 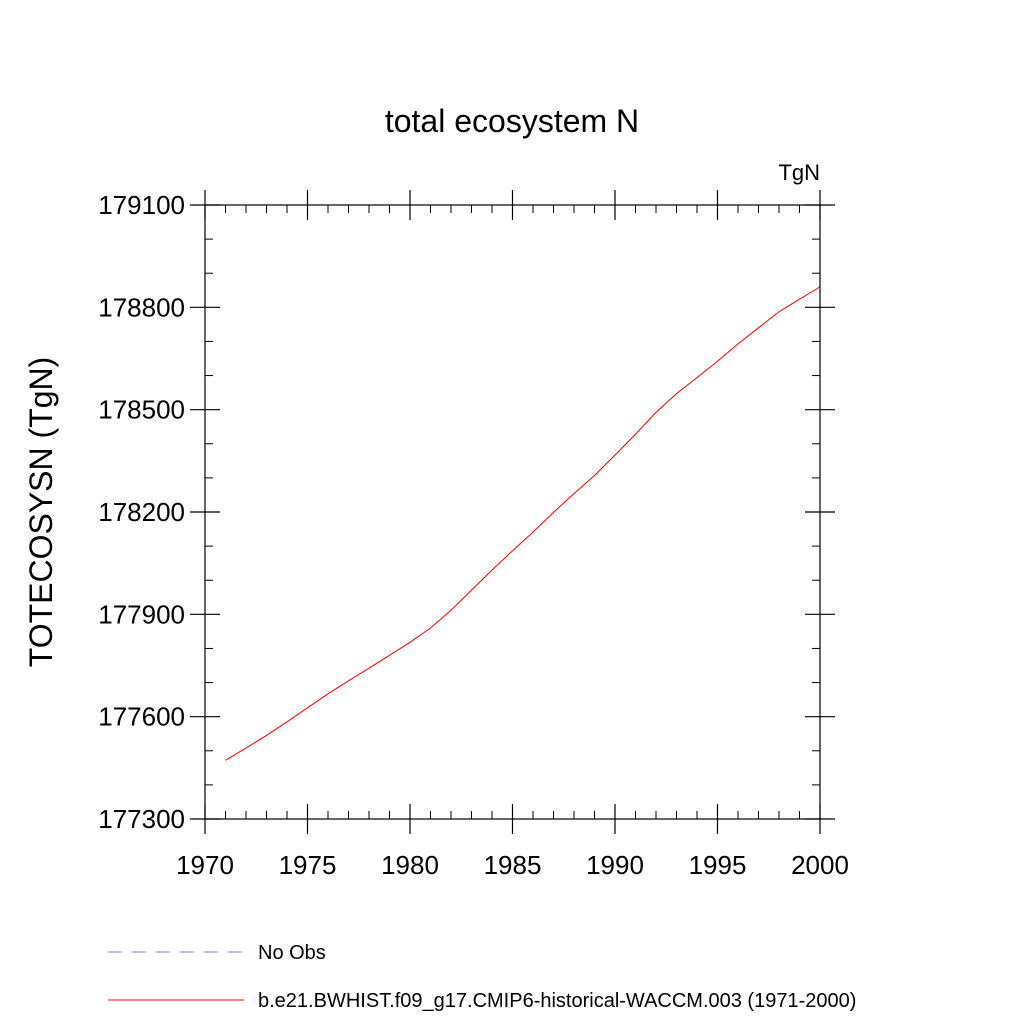 I want to click on x-tick-label: 1970, so click(x=205, y=865).